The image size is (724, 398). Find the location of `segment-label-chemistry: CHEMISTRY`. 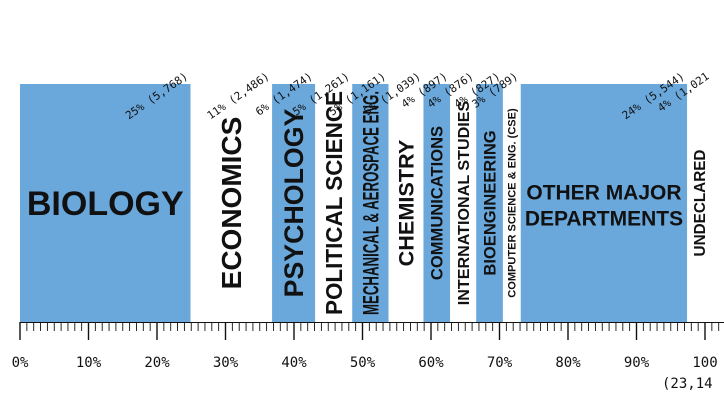

segment-label-chemistry: CHEMISTRY is located at coordinates (406, 202).